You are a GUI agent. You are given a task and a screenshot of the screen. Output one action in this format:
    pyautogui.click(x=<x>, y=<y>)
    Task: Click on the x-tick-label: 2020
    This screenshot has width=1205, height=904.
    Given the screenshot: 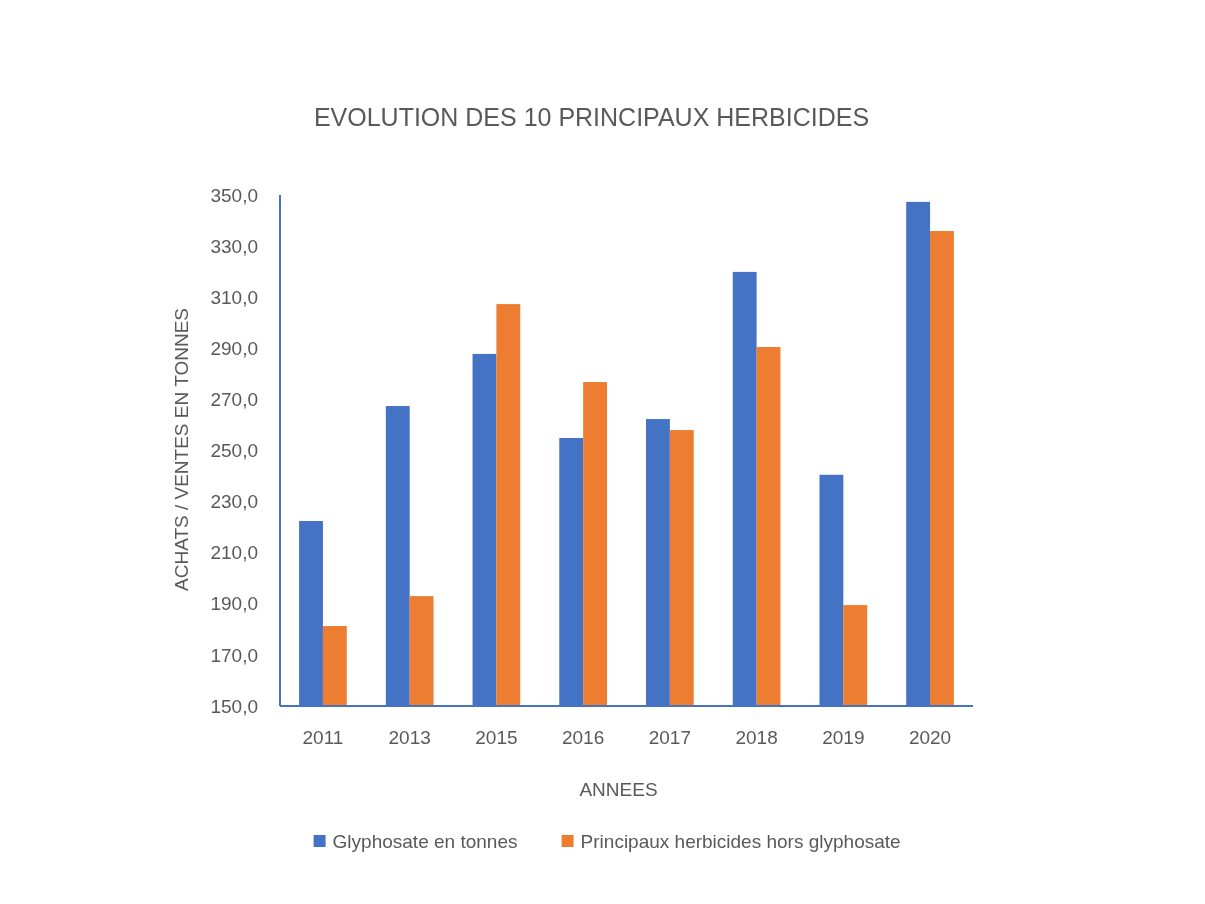 What is the action you would take?
    pyautogui.click(x=930, y=737)
    